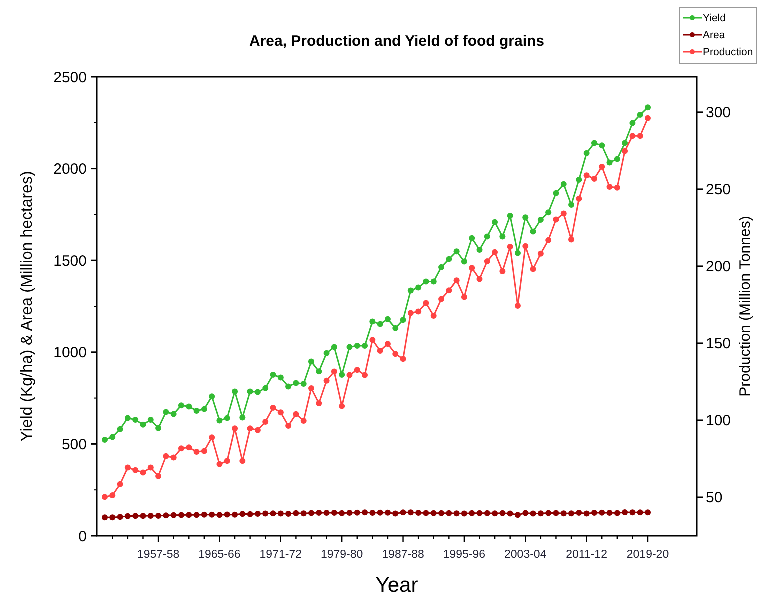 Image resolution: width=759 pixels, height=599 pixels. I want to click on y2-tick-label: 50, so click(714, 498).